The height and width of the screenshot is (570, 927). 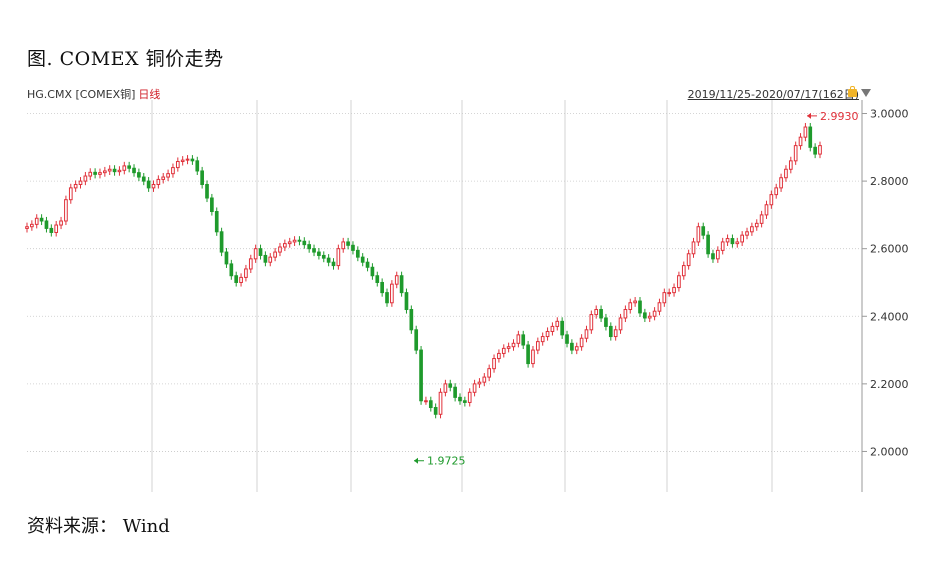 I want to click on figure-source: 资料来源： Wind, so click(x=98, y=526).